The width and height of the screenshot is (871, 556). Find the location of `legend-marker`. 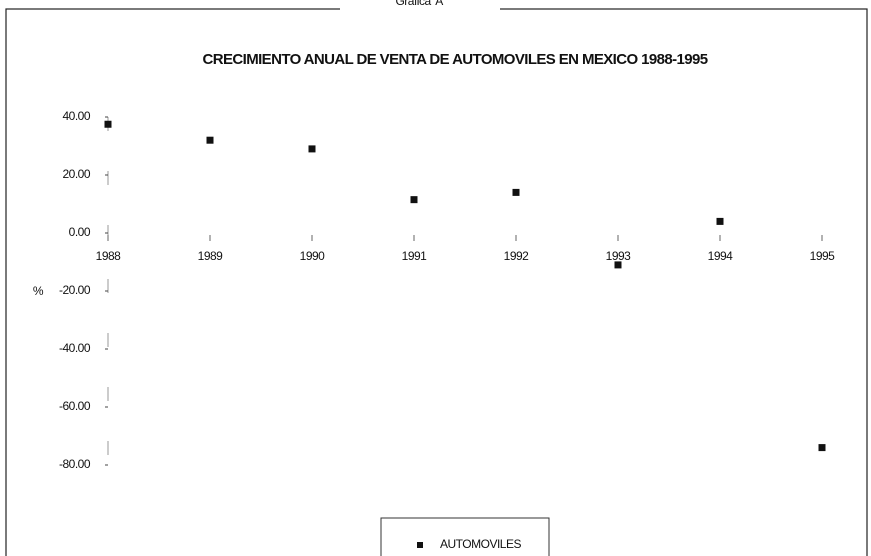

legend-marker is located at coordinates (420, 545).